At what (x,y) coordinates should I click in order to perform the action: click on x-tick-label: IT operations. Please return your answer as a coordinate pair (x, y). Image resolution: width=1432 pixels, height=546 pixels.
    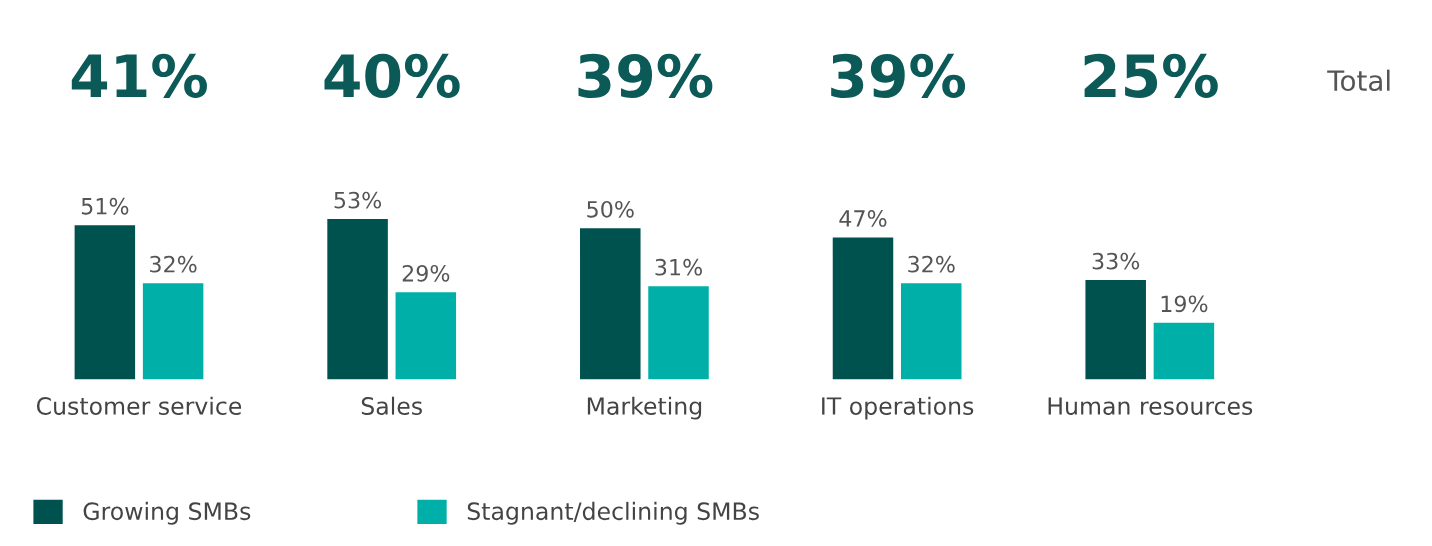
    Looking at the image, I should click on (898, 408).